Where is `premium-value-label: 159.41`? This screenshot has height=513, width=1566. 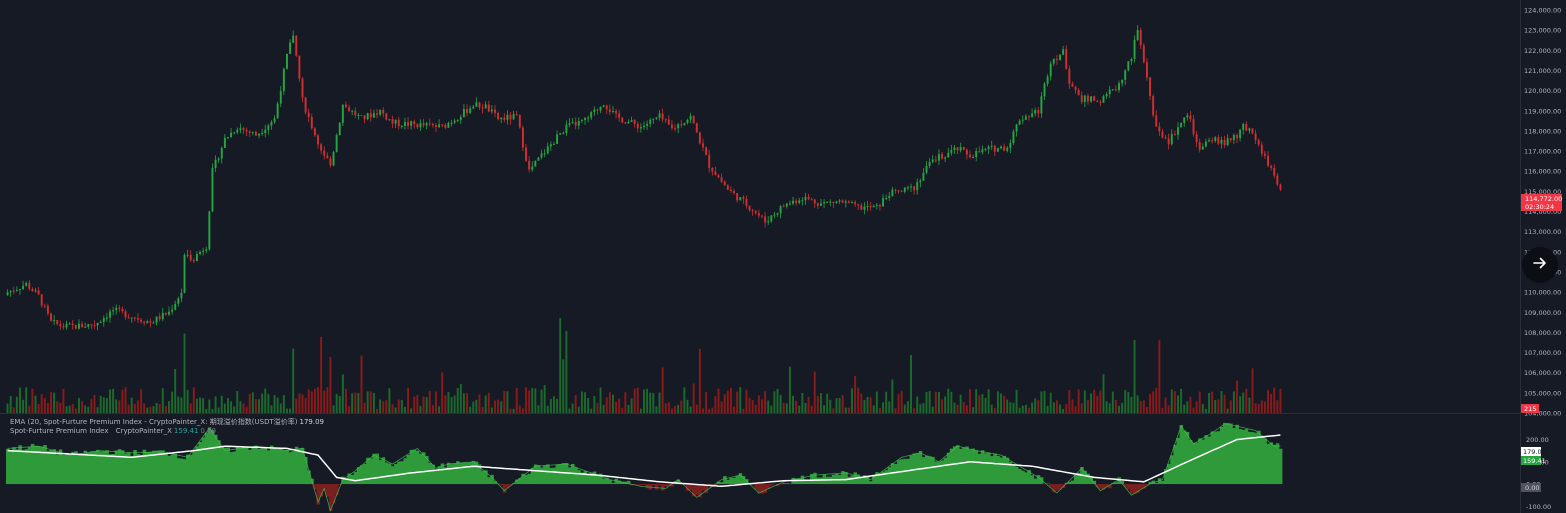
premium-value-label: 159.41 is located at coordinates (1534, 461).